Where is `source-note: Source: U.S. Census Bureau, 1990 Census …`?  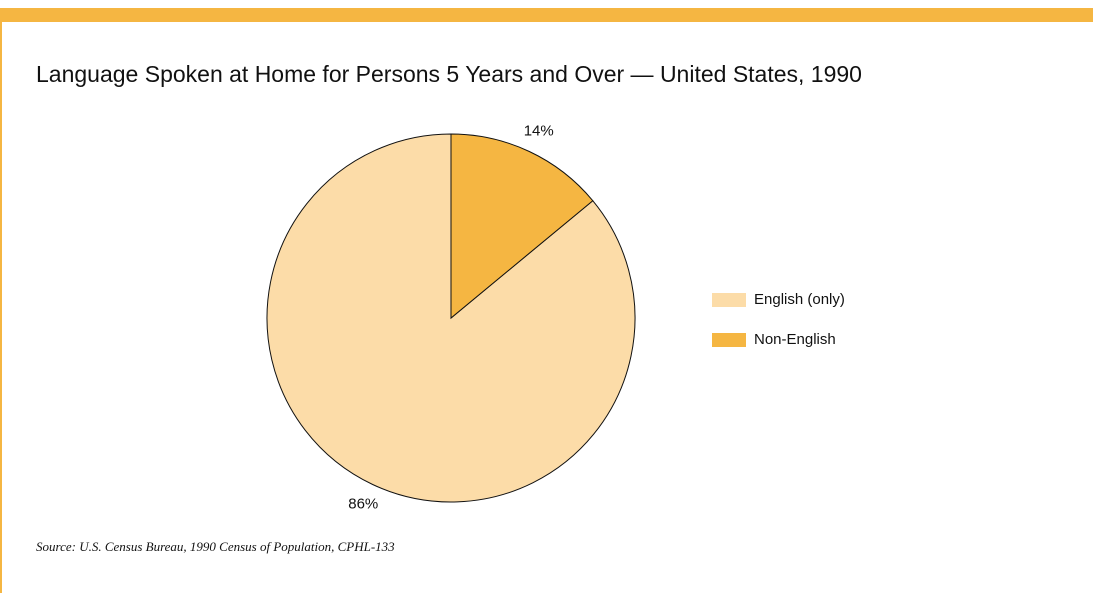
source-note: Source: U.S. Census Bureau, 1990 Census … is located at coordinates (215, 546).